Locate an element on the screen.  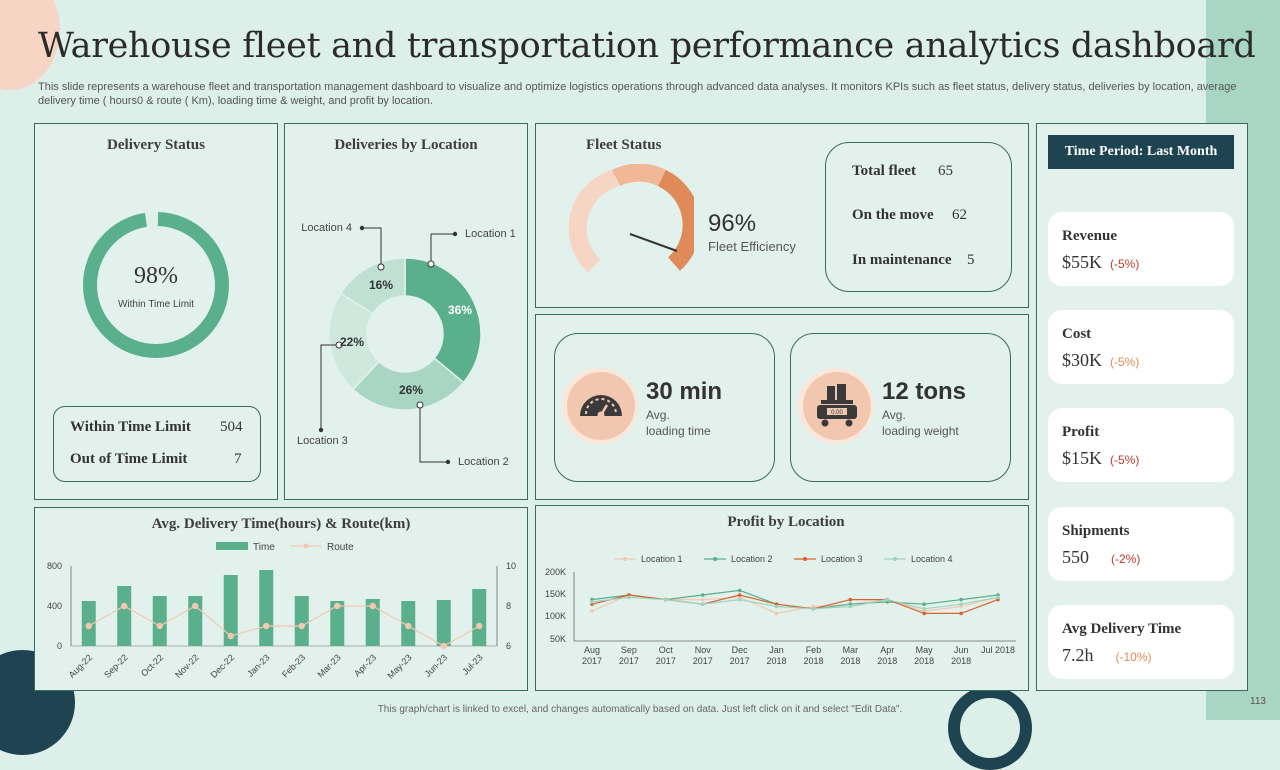
route-line is located at coordinates (284, 626).